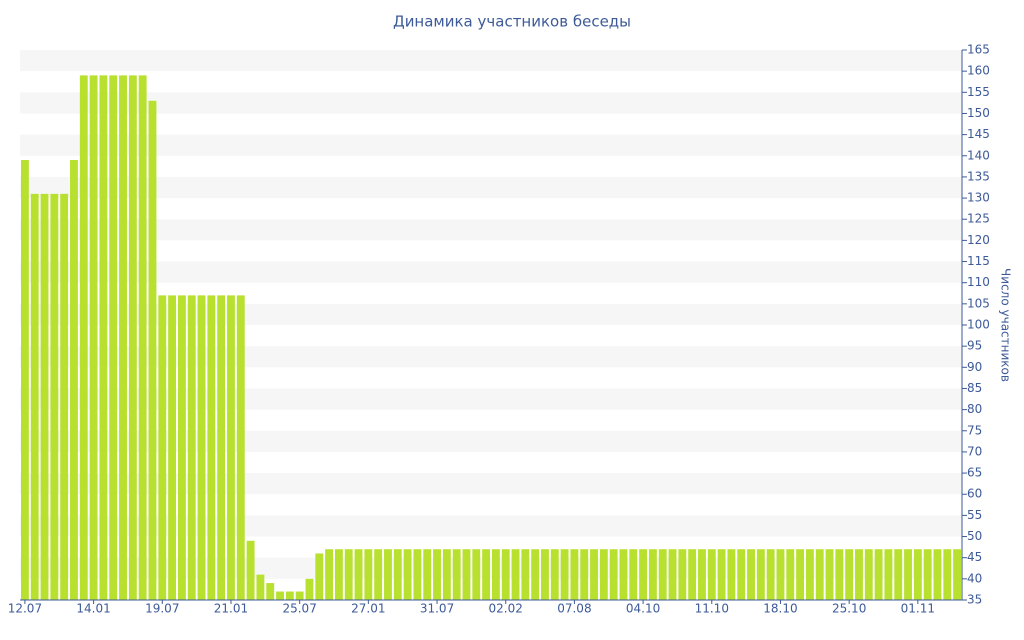 The image size is (1024, 640). Describe the element at coordinates (978, 240) in the screenshot. I see `y-tick-label: 120` at that location.